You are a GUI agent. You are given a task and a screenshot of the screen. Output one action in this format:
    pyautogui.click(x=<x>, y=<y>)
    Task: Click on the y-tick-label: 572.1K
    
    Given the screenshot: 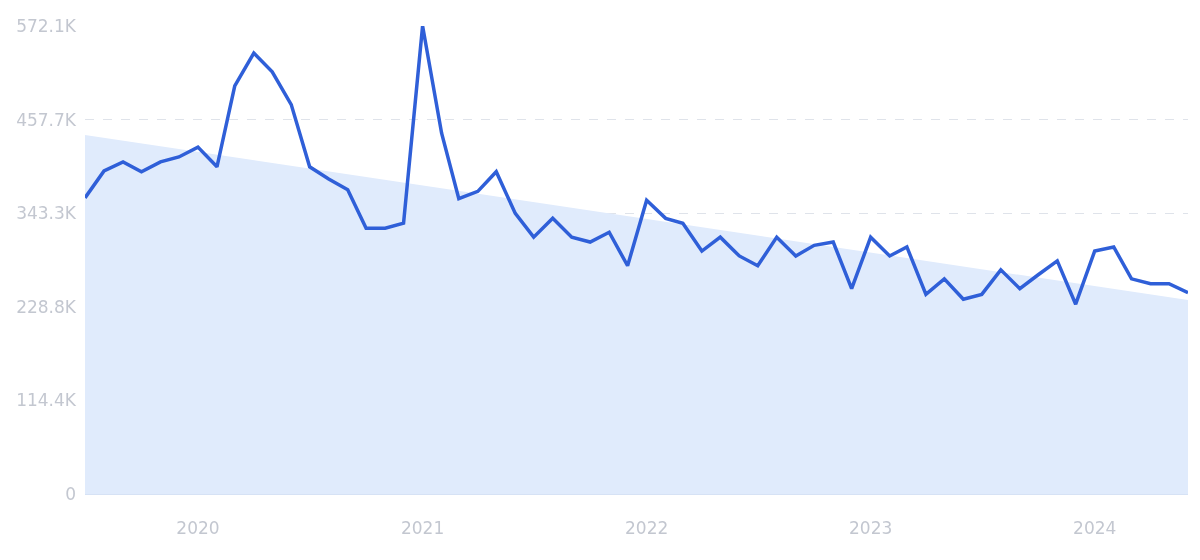 What is the action you would take?
    pyautogui.click(x=46, y=25)
    